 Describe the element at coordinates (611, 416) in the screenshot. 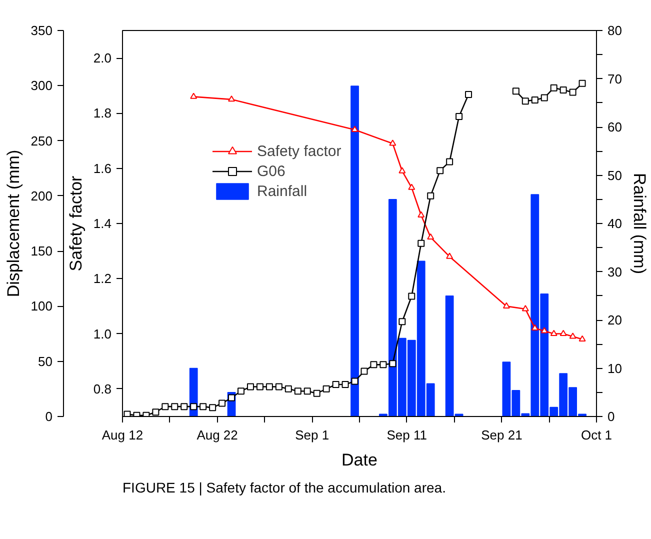

I see `y3-tick-label: 0` at that location.